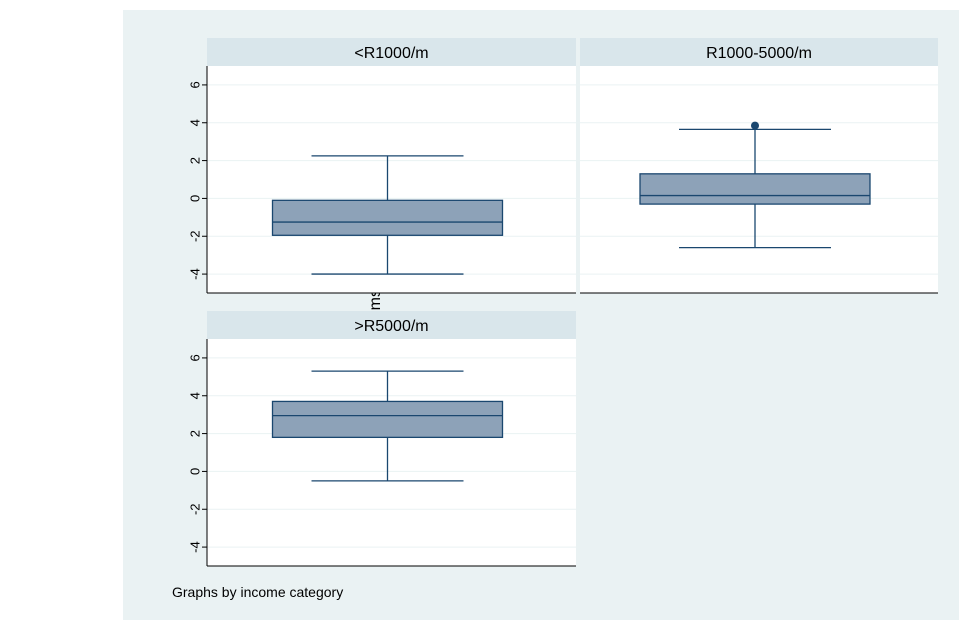  I want to click on outlier-point, so click(755, 125).